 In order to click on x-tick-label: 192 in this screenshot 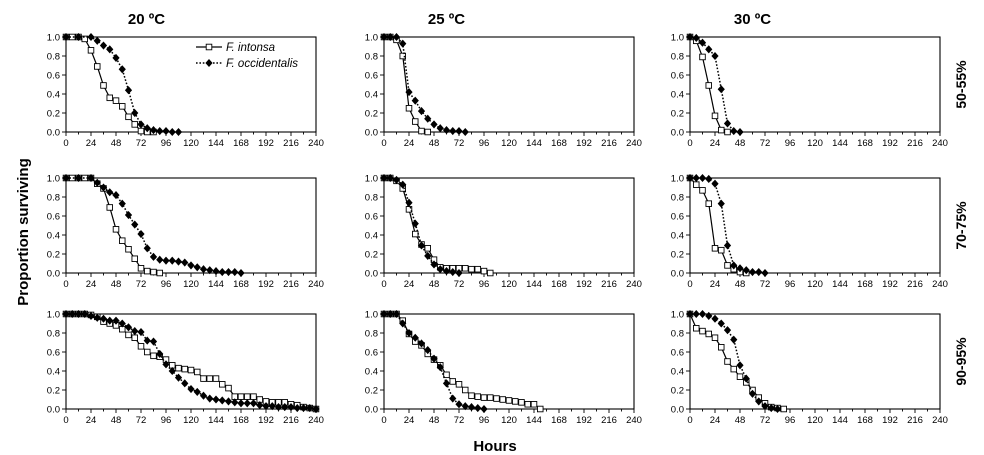, I will do `click(890, 284)`.